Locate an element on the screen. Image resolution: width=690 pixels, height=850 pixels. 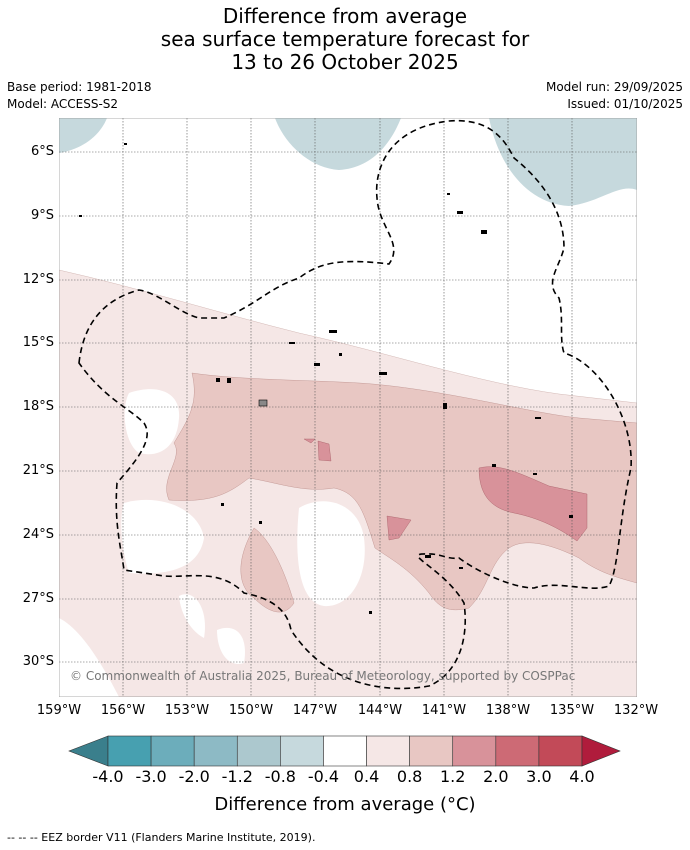
colorbar-label: Difference from average (°C) is located at coordinates (345, 804).